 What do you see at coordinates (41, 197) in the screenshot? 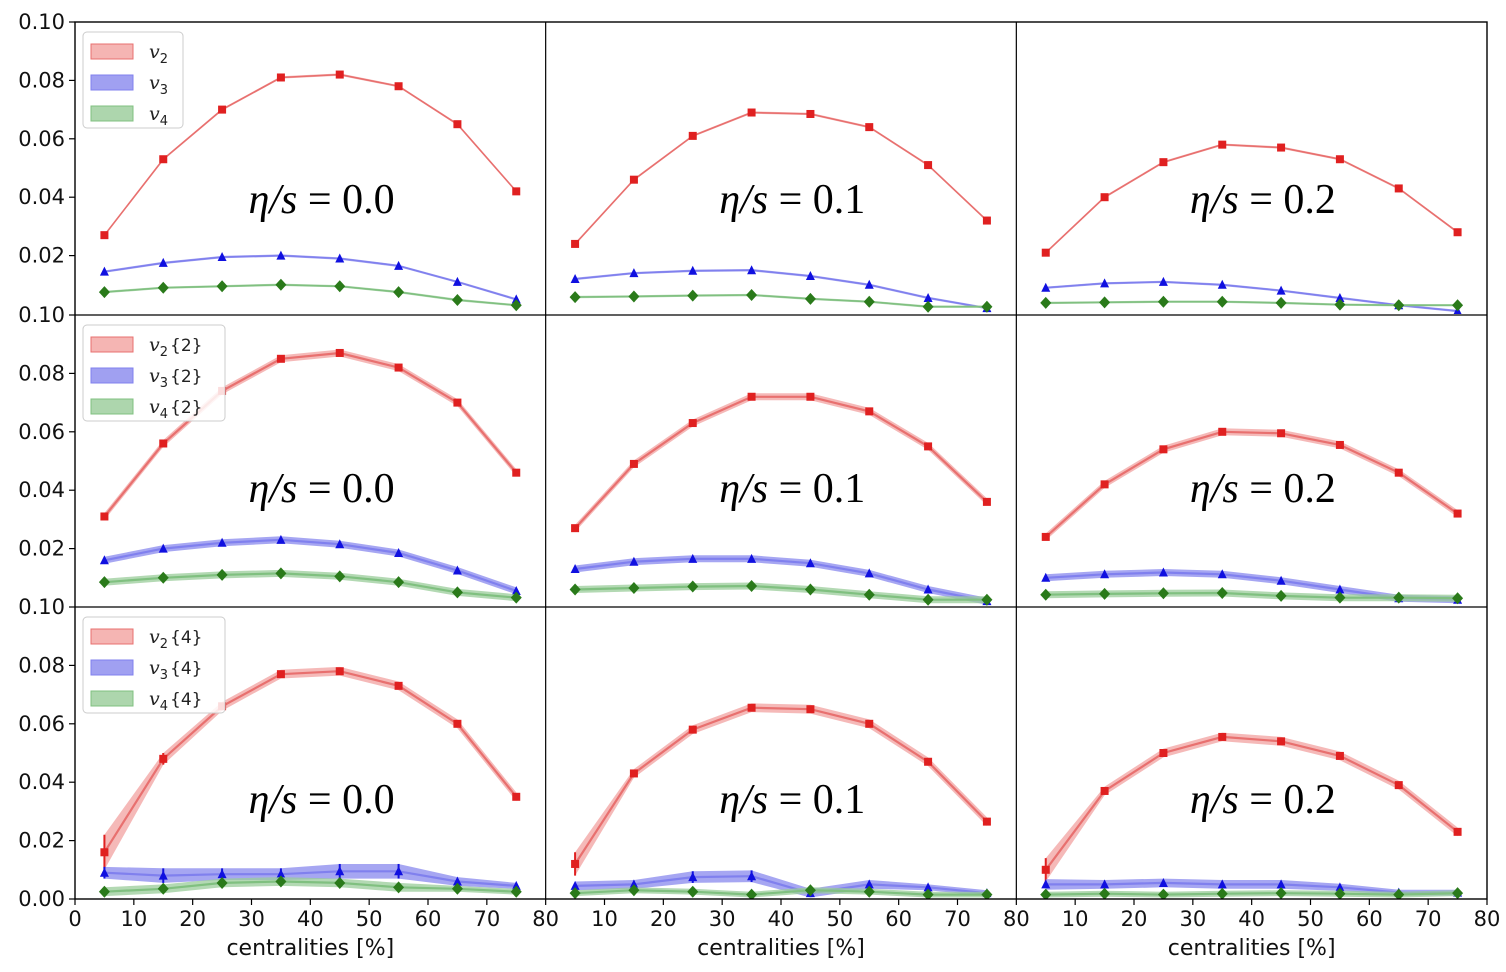
I see `y-tick-label: 0.04` at bounding box center [41, 197].